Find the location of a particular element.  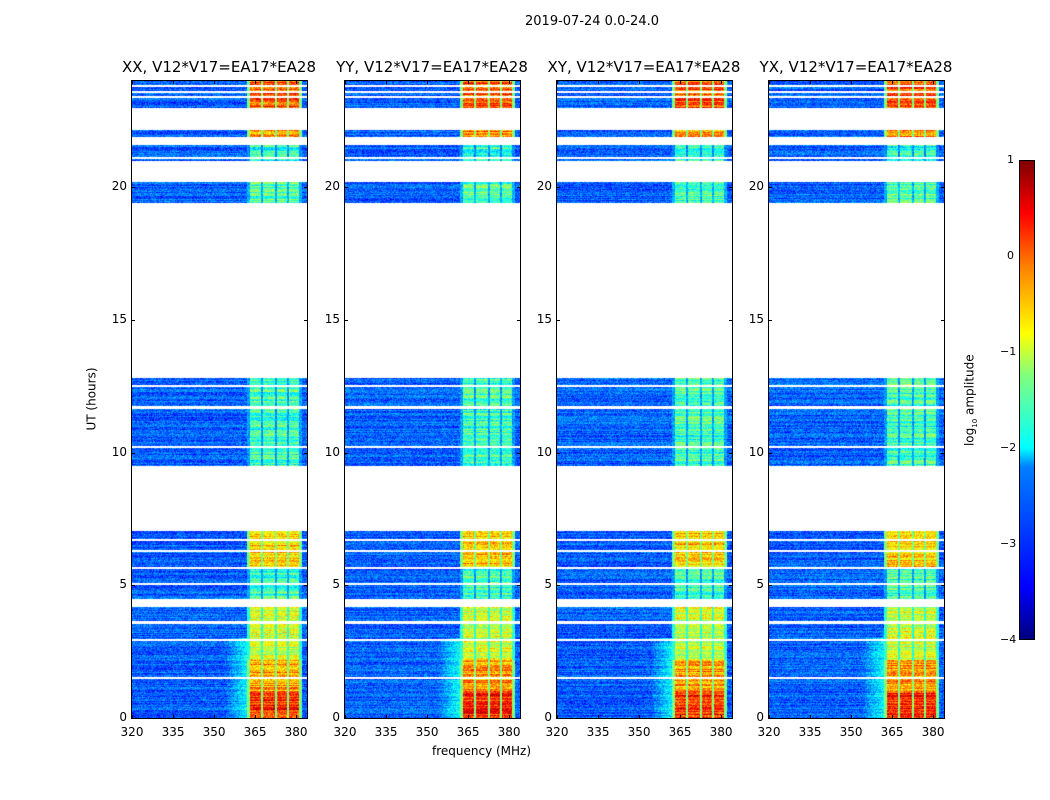

colorbar-tick-label: 1 is located at coordinates (1010, 159).